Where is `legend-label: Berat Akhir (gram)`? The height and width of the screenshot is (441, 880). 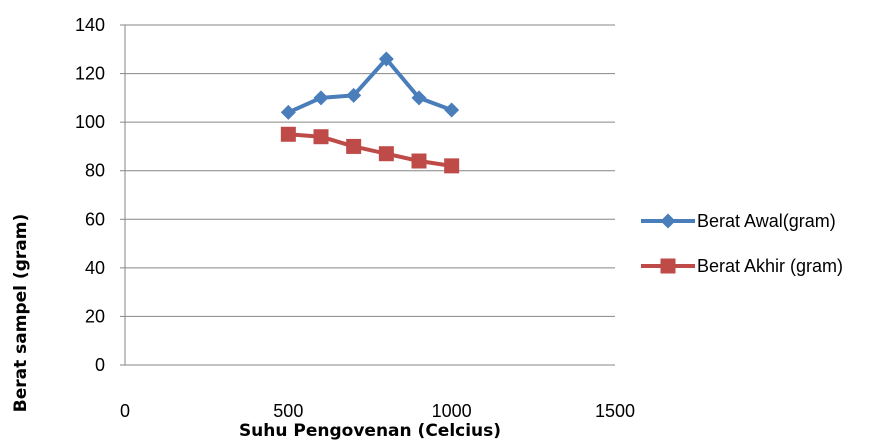 legend-label: Berat Akhir (gram) is located at coordinates (770, 266).